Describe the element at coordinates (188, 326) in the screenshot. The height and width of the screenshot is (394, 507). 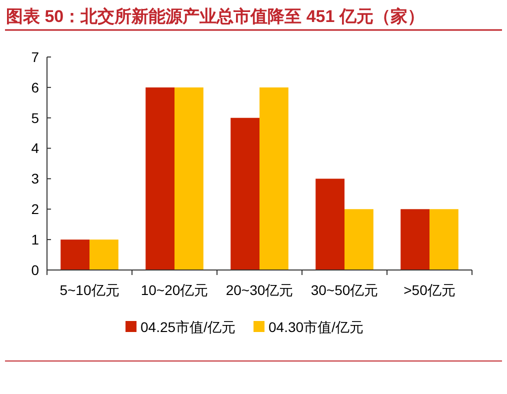
I see `legend-label: 04.25市值/亿元` at that location.